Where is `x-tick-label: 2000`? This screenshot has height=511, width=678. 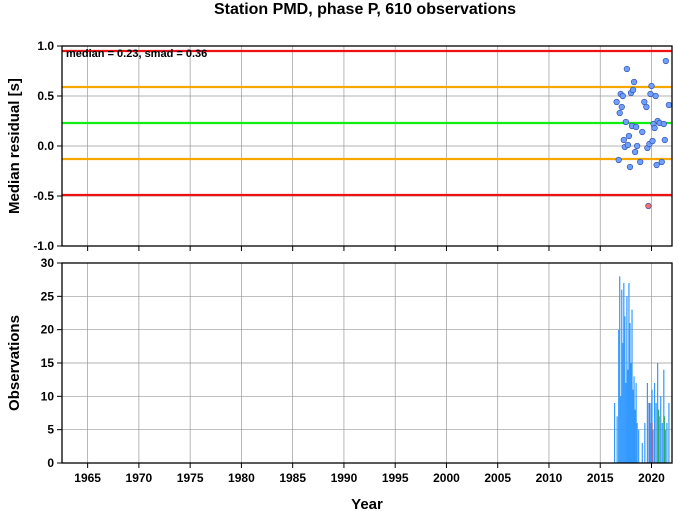 x-tick-label: 2000 is located at coordinates (446, 478).